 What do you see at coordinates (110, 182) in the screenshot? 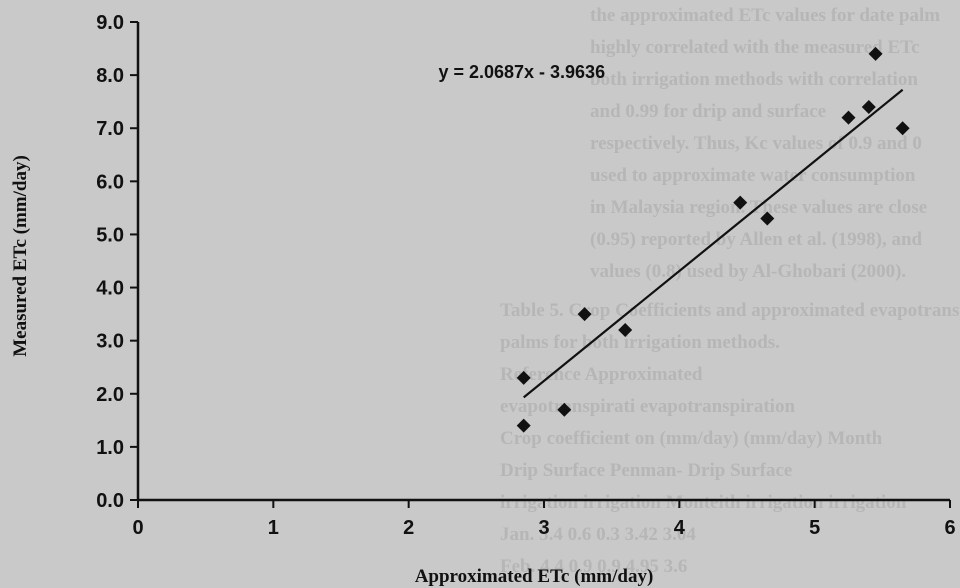
I see `y-tick-label: 6.0` at bounding box center [110, 182].